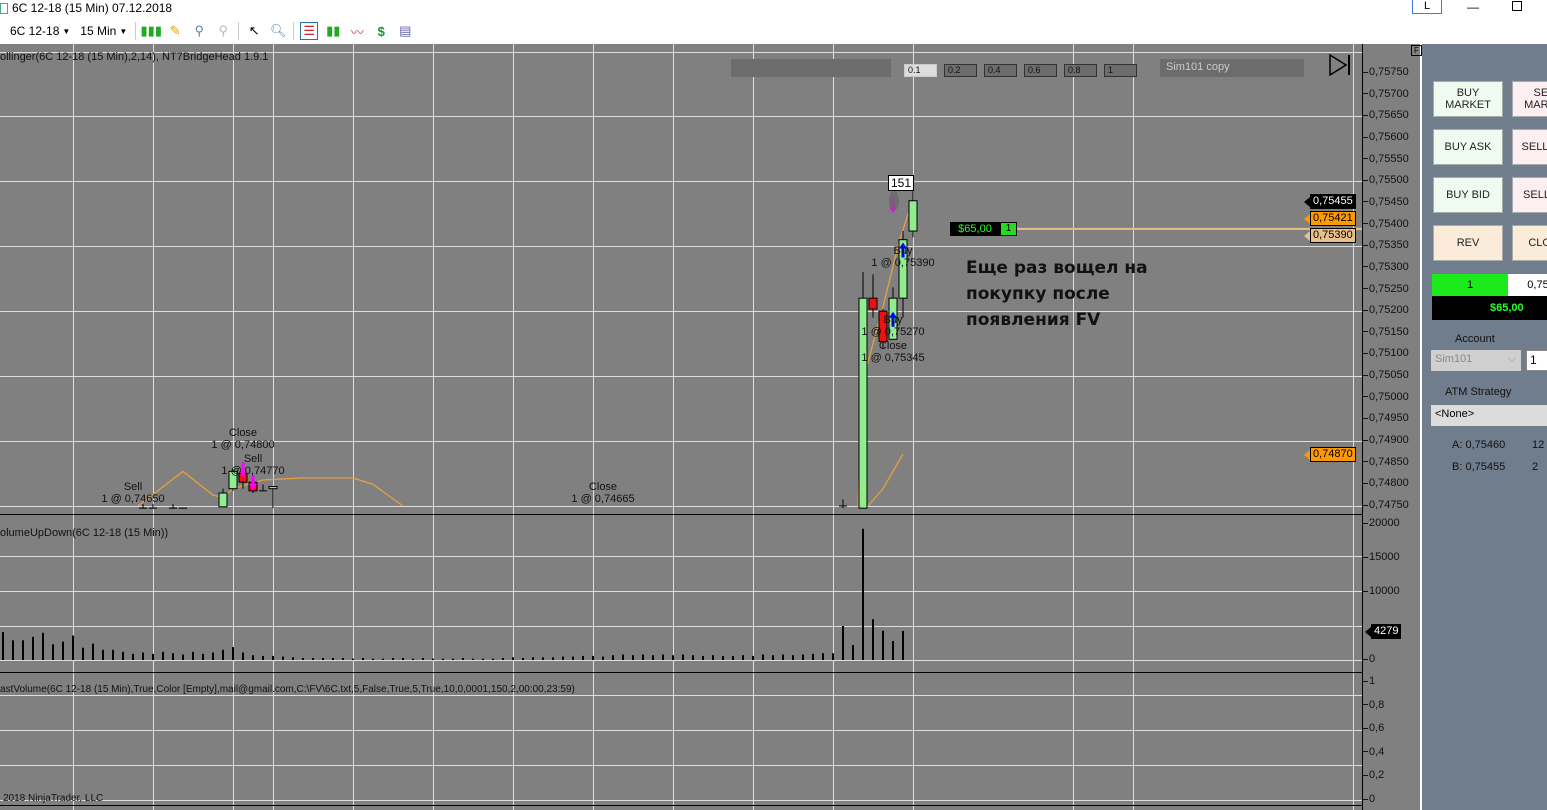  What do you see at coordinates (1000, 70) in the screenshot?
I see `size-button-0.4: 0.4` at bounding box center [1000, 70].